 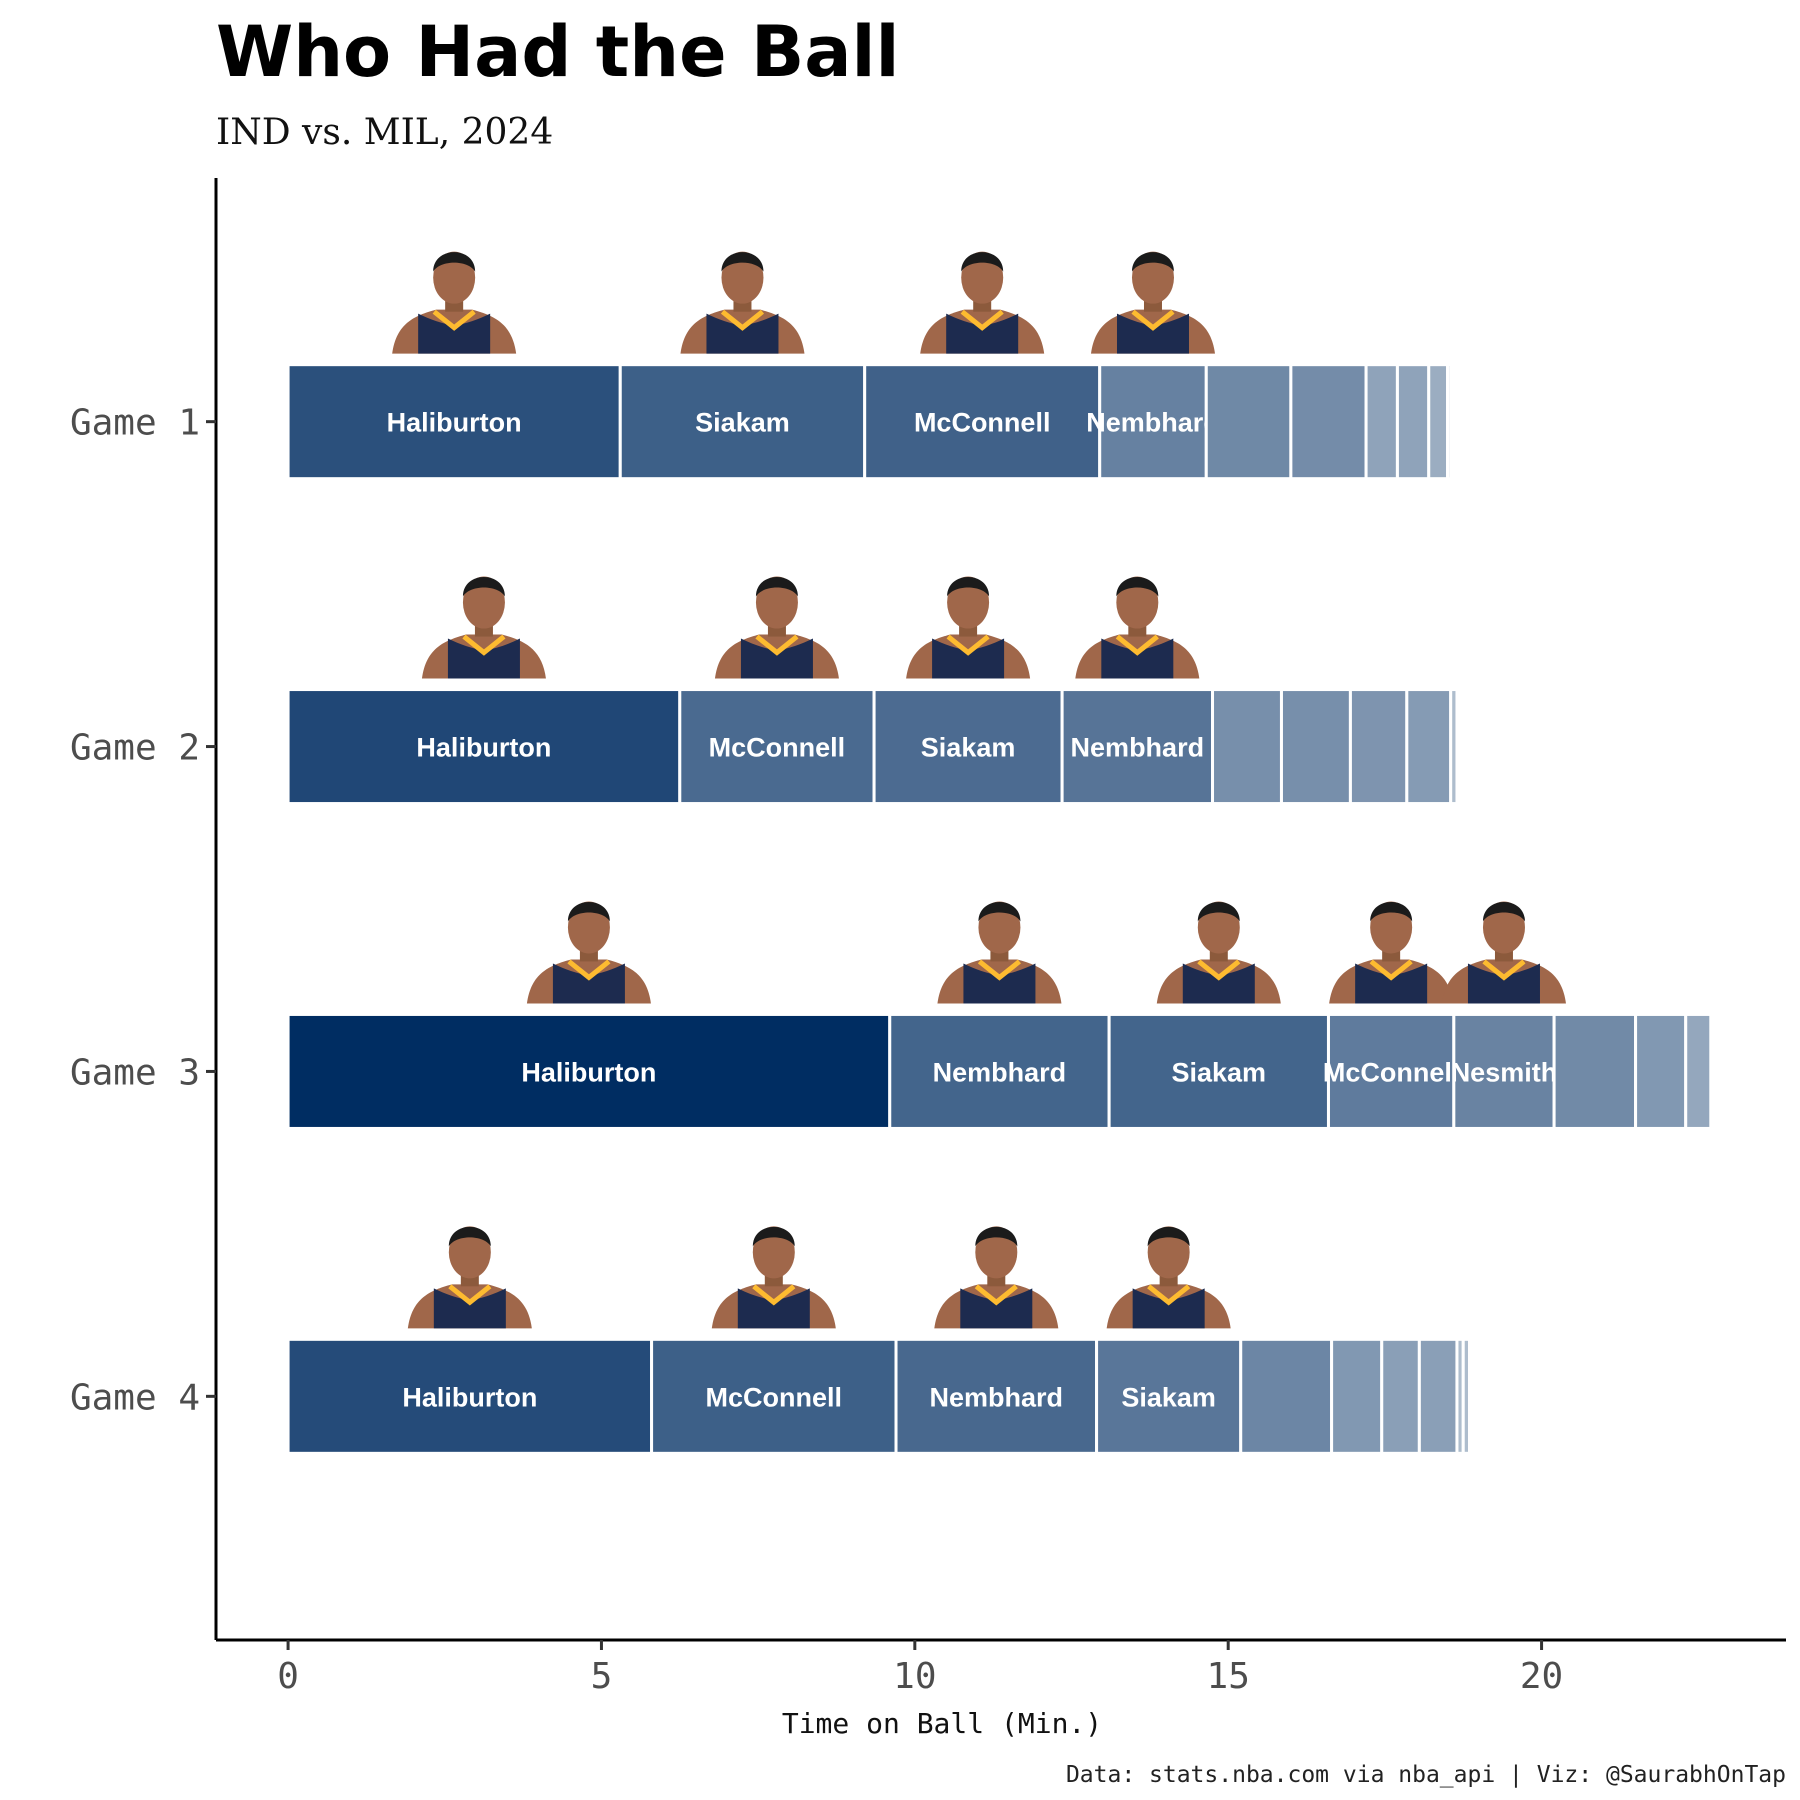 What do you see at coordinates (135, 1397) in the screenshot?
I see `y-tick-label: Game 4` at bounding box center [135, 1397].